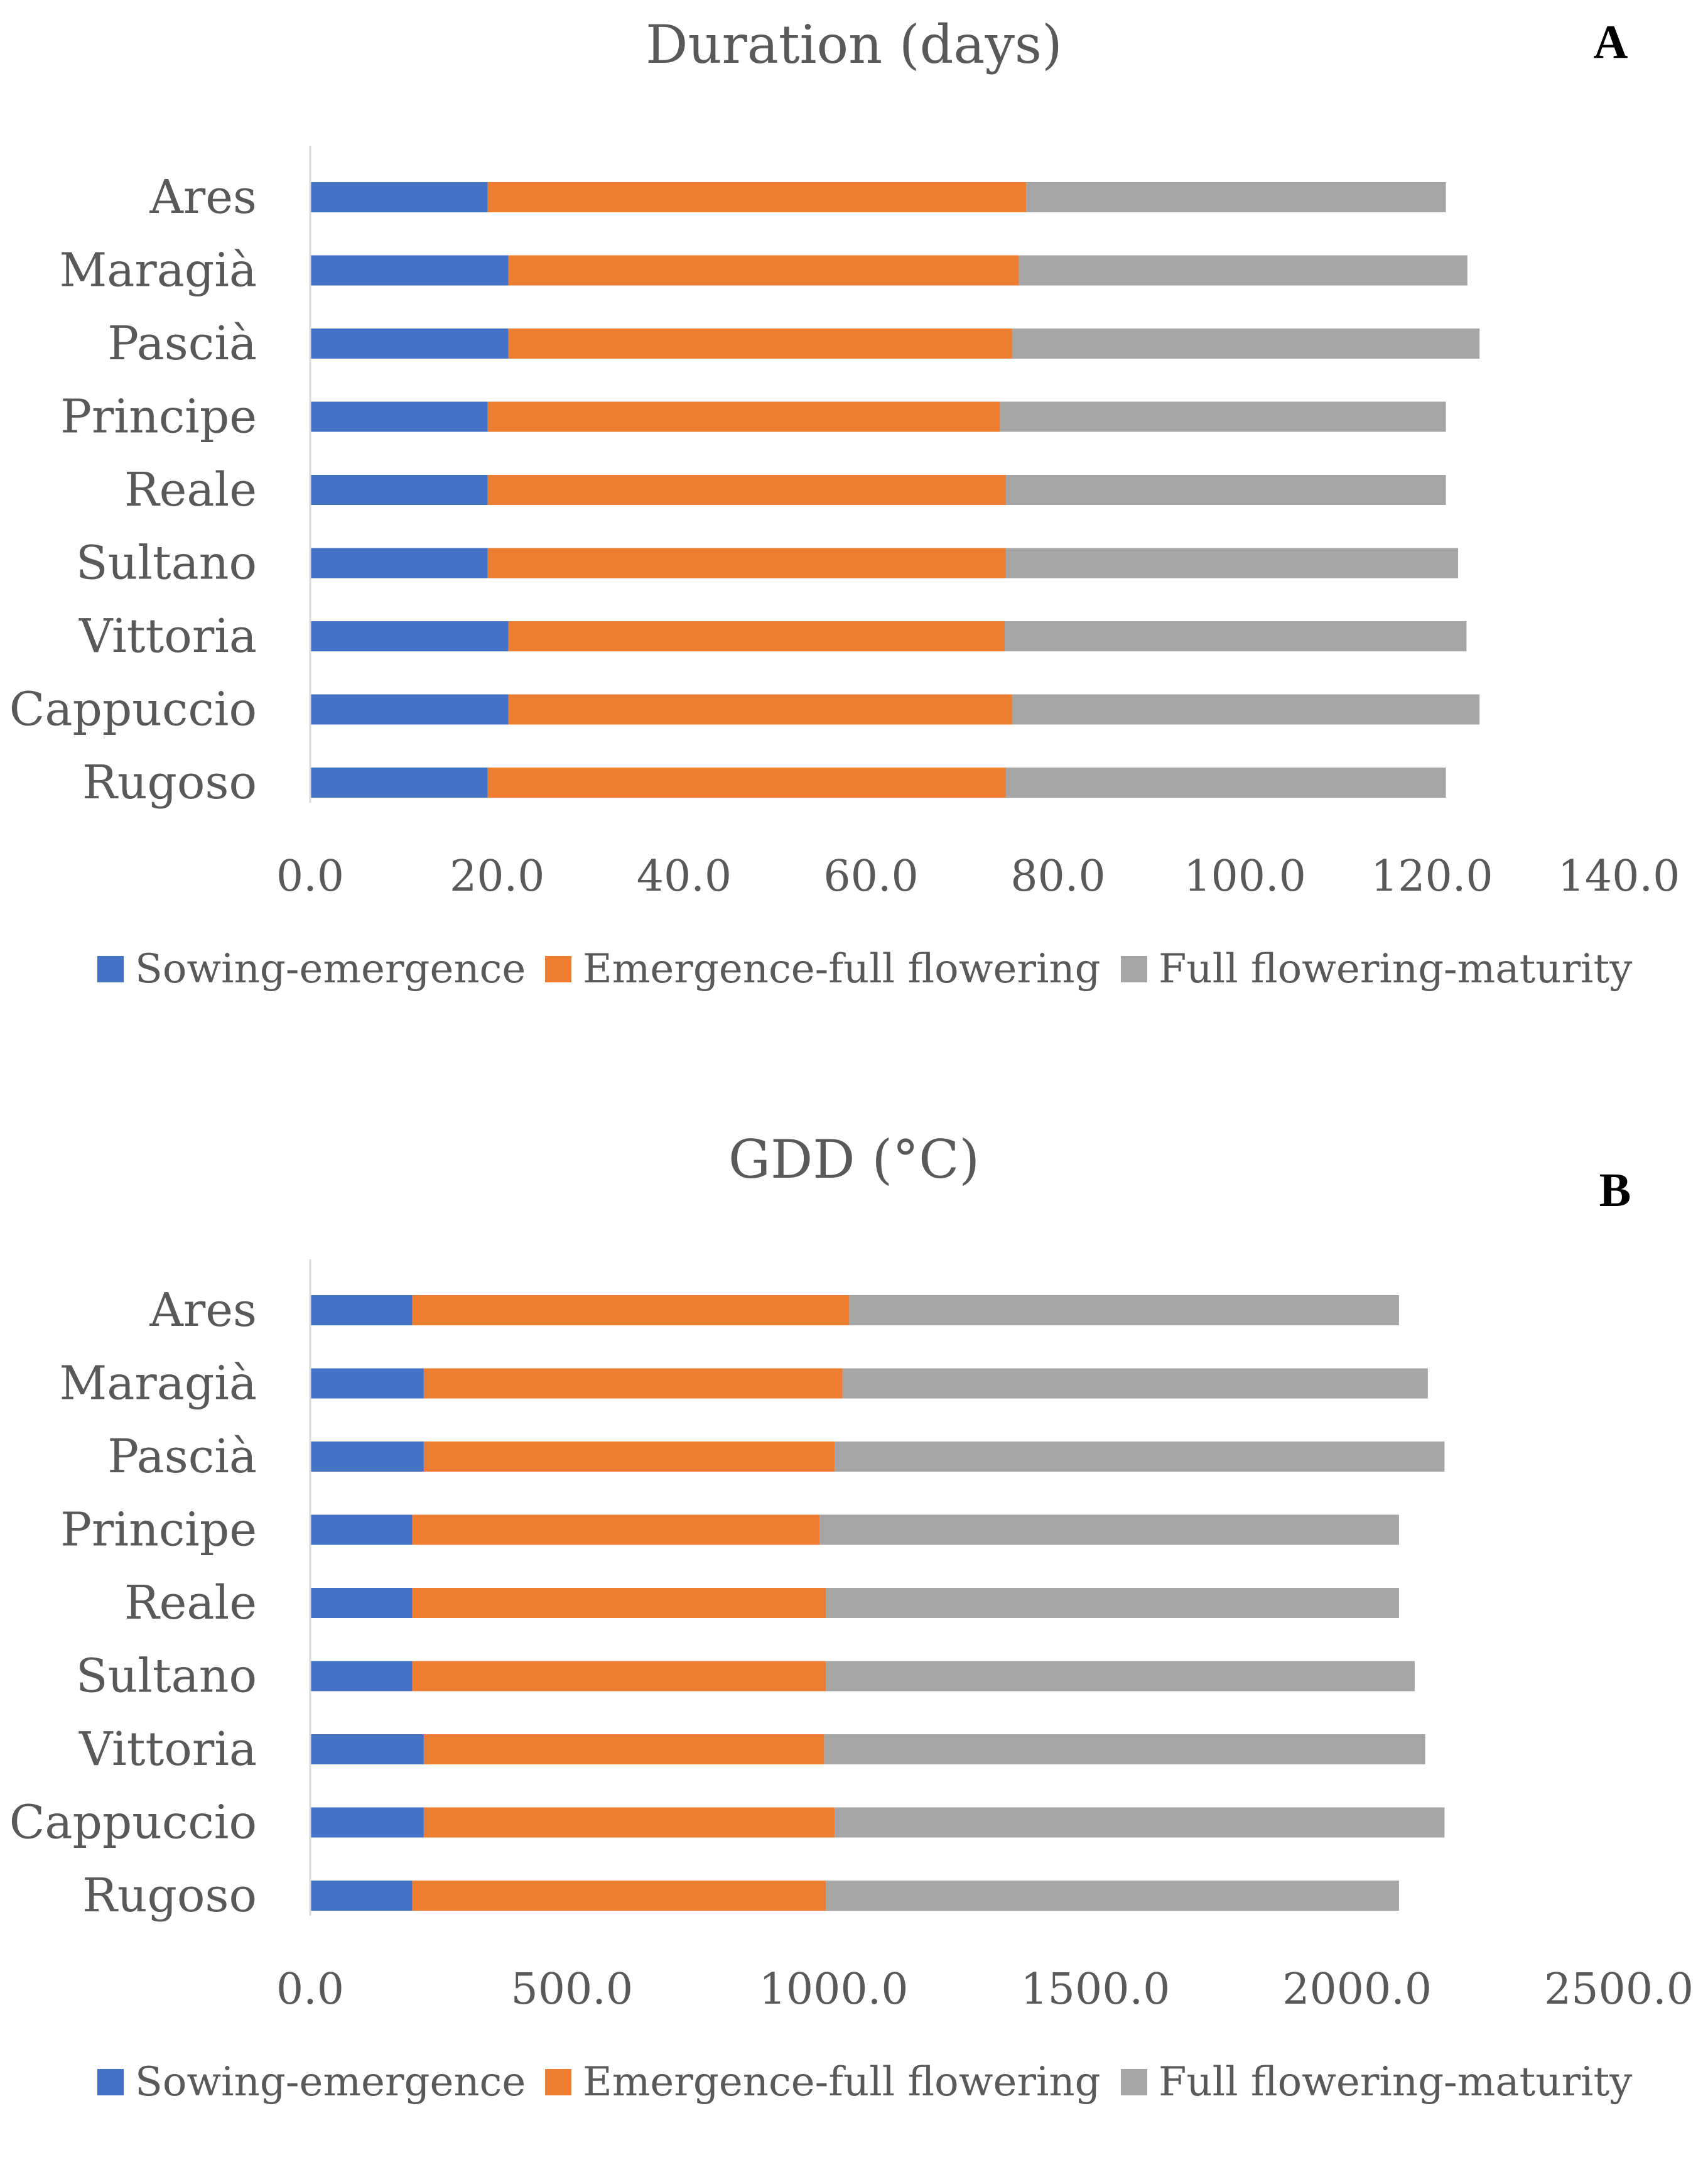  Describe the element at coordinates (1619, 1989) in the screenshot. I see `x-tick-label: 2500.0` at that location.